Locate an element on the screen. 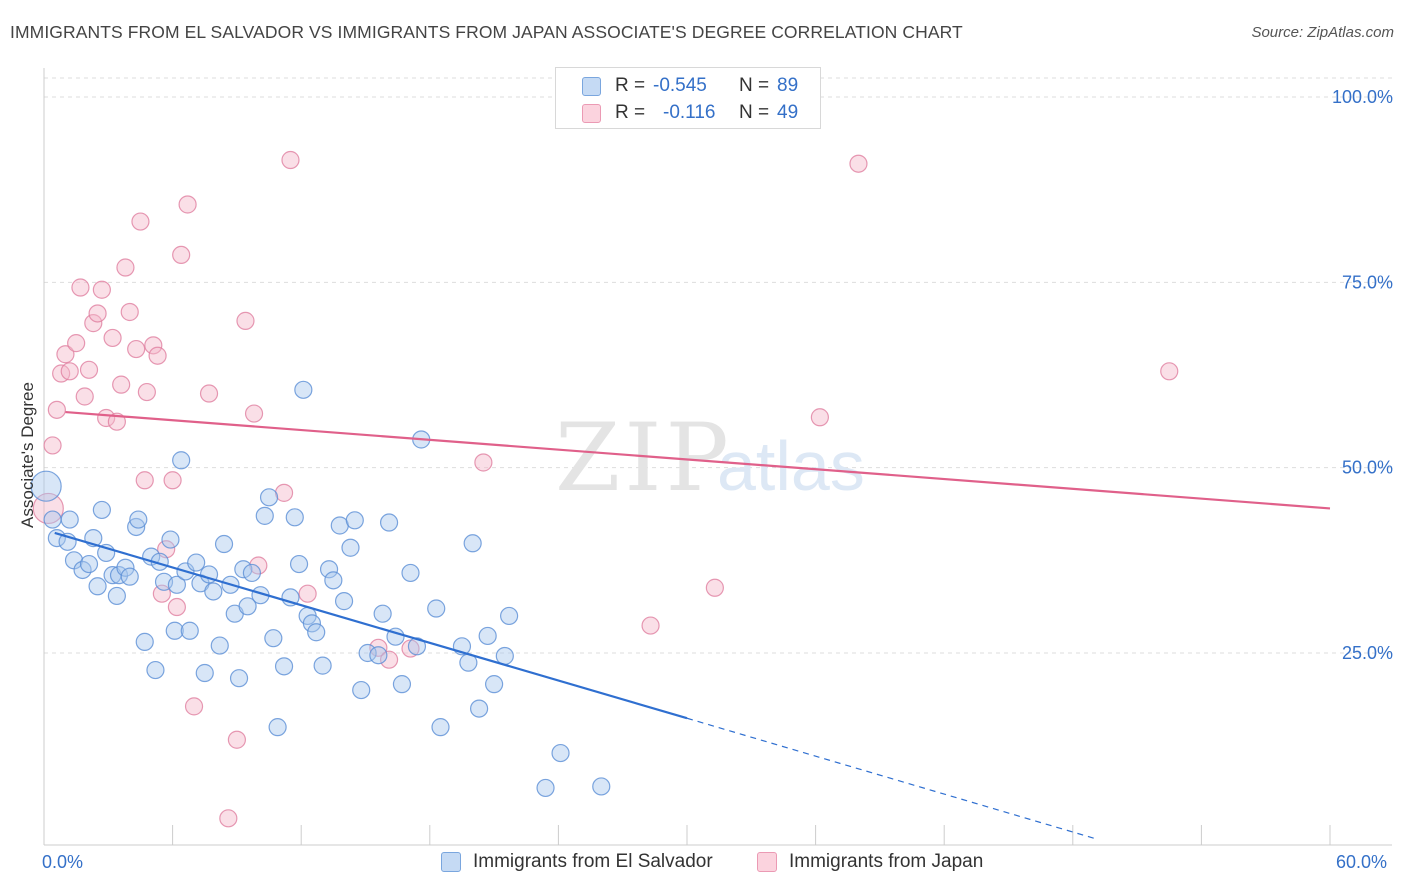 The width and height of the screenshot is (1406, 892). legend-series-name: Immigrants from Japan is located at coordinates (886, 861).